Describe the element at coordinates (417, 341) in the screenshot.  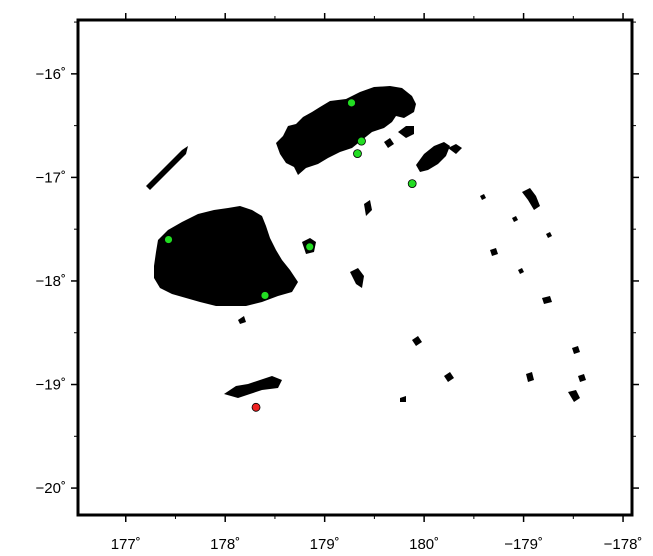
I see `moala-island` at that location.